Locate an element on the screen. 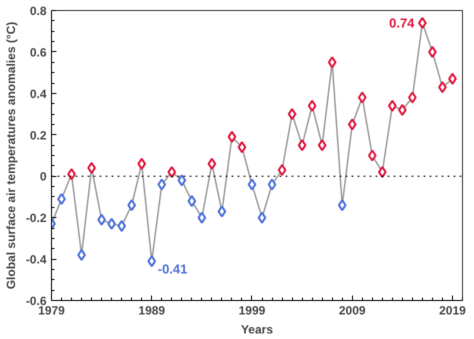 Image resolution: width=474 pixels, height=339 pixels. x-tick-label: 2009 is located at coordinates (352, 311).